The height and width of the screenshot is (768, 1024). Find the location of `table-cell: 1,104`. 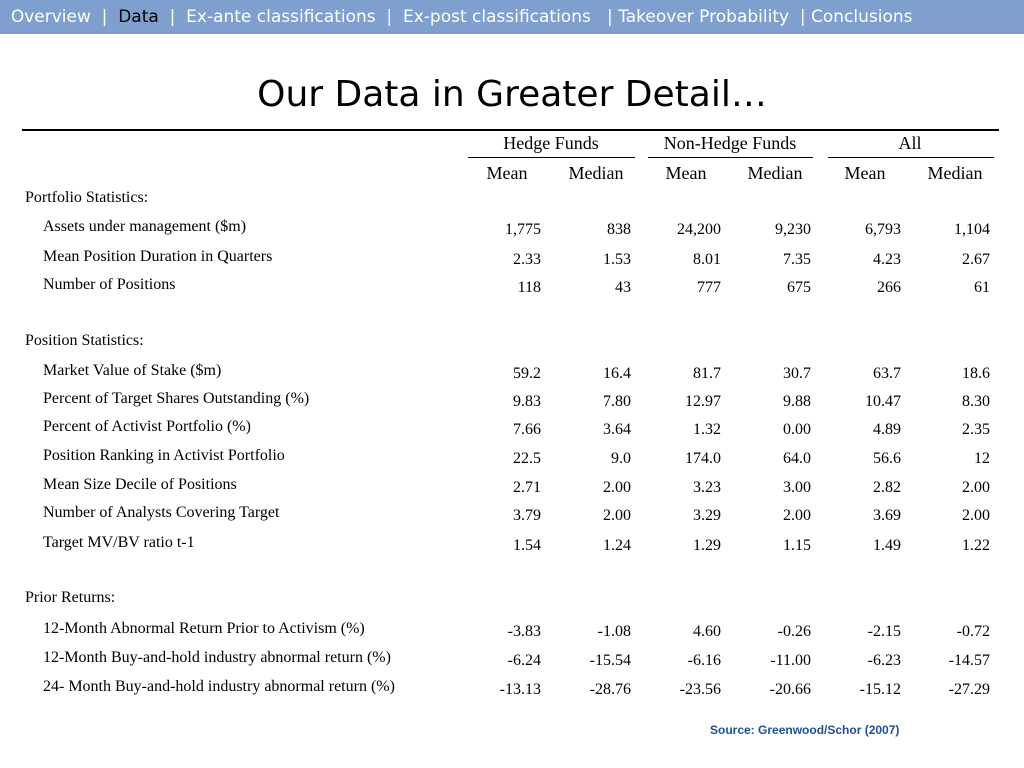

table-cell: 1,104 is located at coordinates (972, 229).